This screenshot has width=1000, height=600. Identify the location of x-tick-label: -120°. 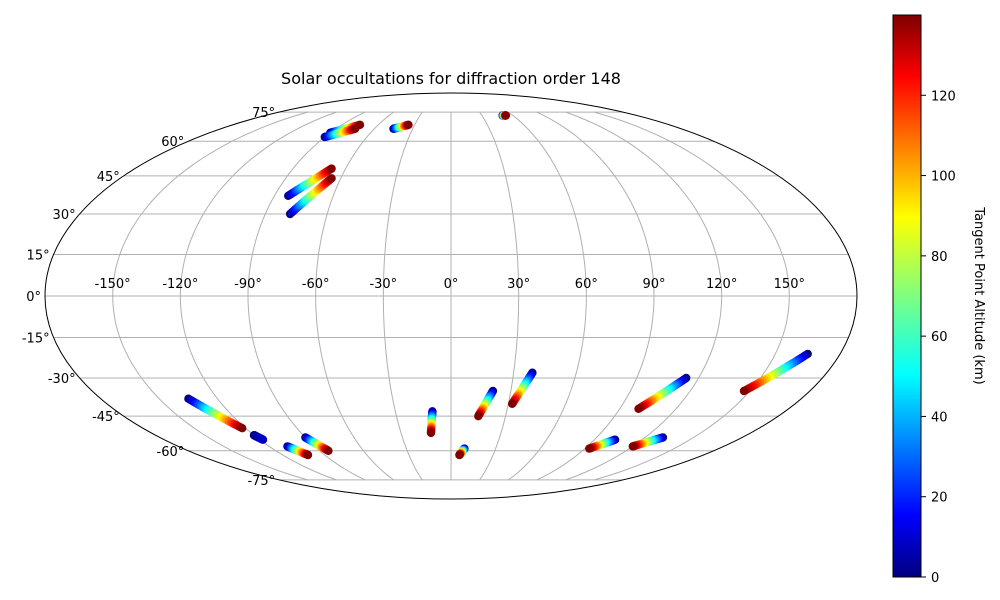
(180, 284).